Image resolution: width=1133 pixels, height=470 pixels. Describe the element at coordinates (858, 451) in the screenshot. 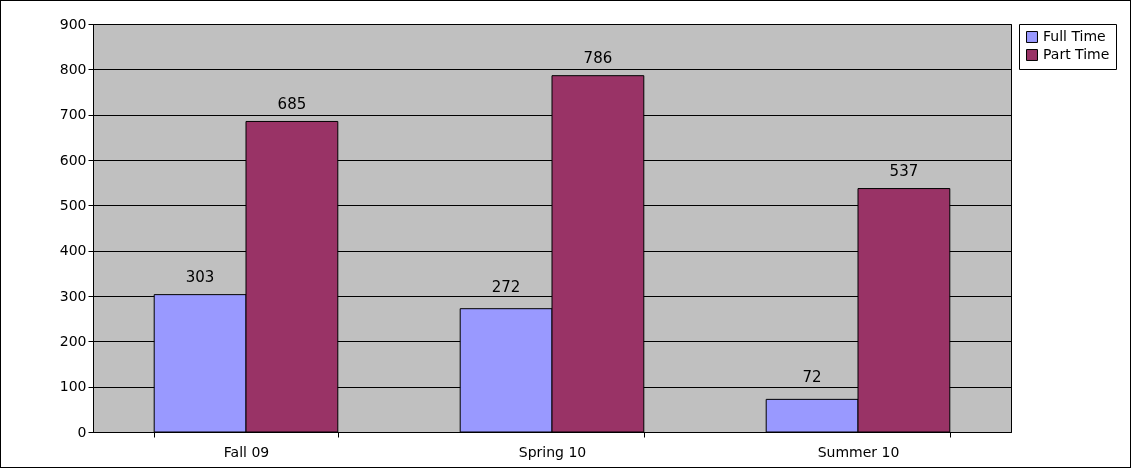

I see `x-tick-label: Summer 10` at that location.